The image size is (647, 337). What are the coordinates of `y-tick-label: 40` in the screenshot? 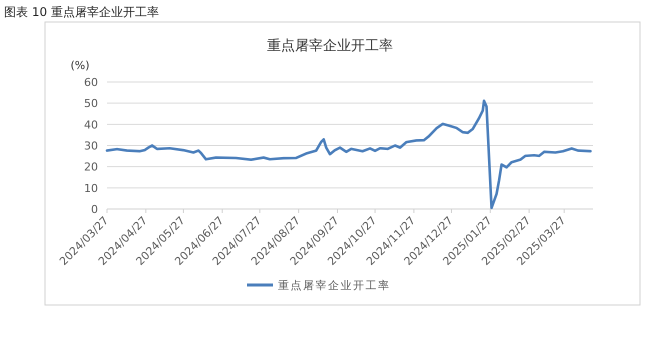 It's located at (91, 125).